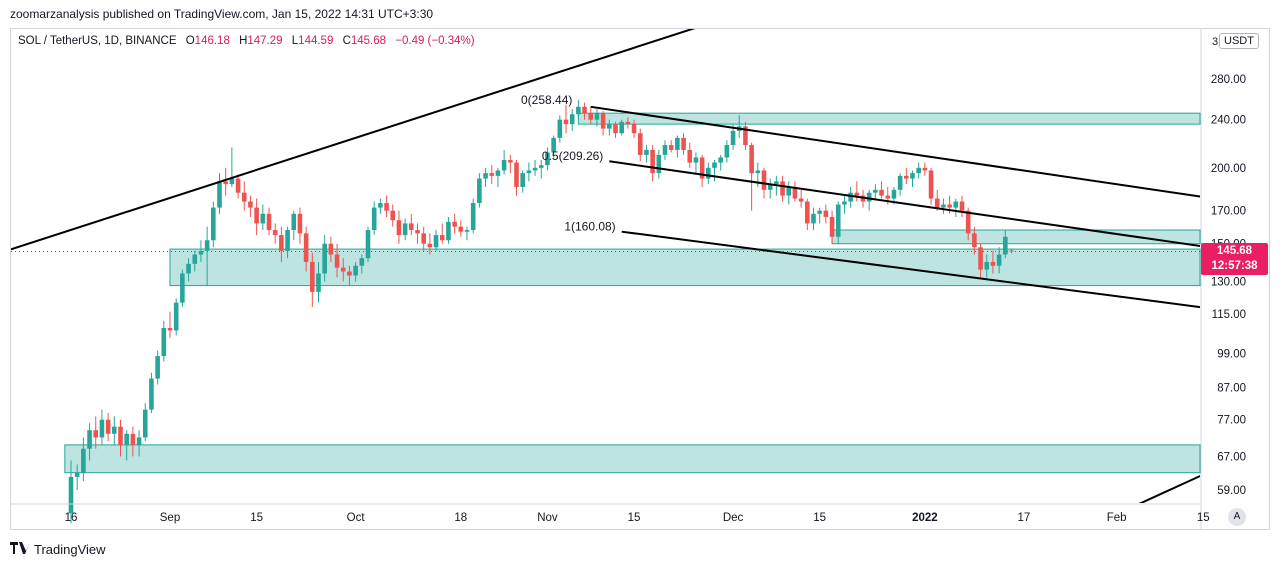 Image resolution: width=1280 pixels, height=566 pixels. What do you see at coordinates (1239, 41) in the screenshot?
I see `currency-button: USDT` at bounding box center [1239, 41].